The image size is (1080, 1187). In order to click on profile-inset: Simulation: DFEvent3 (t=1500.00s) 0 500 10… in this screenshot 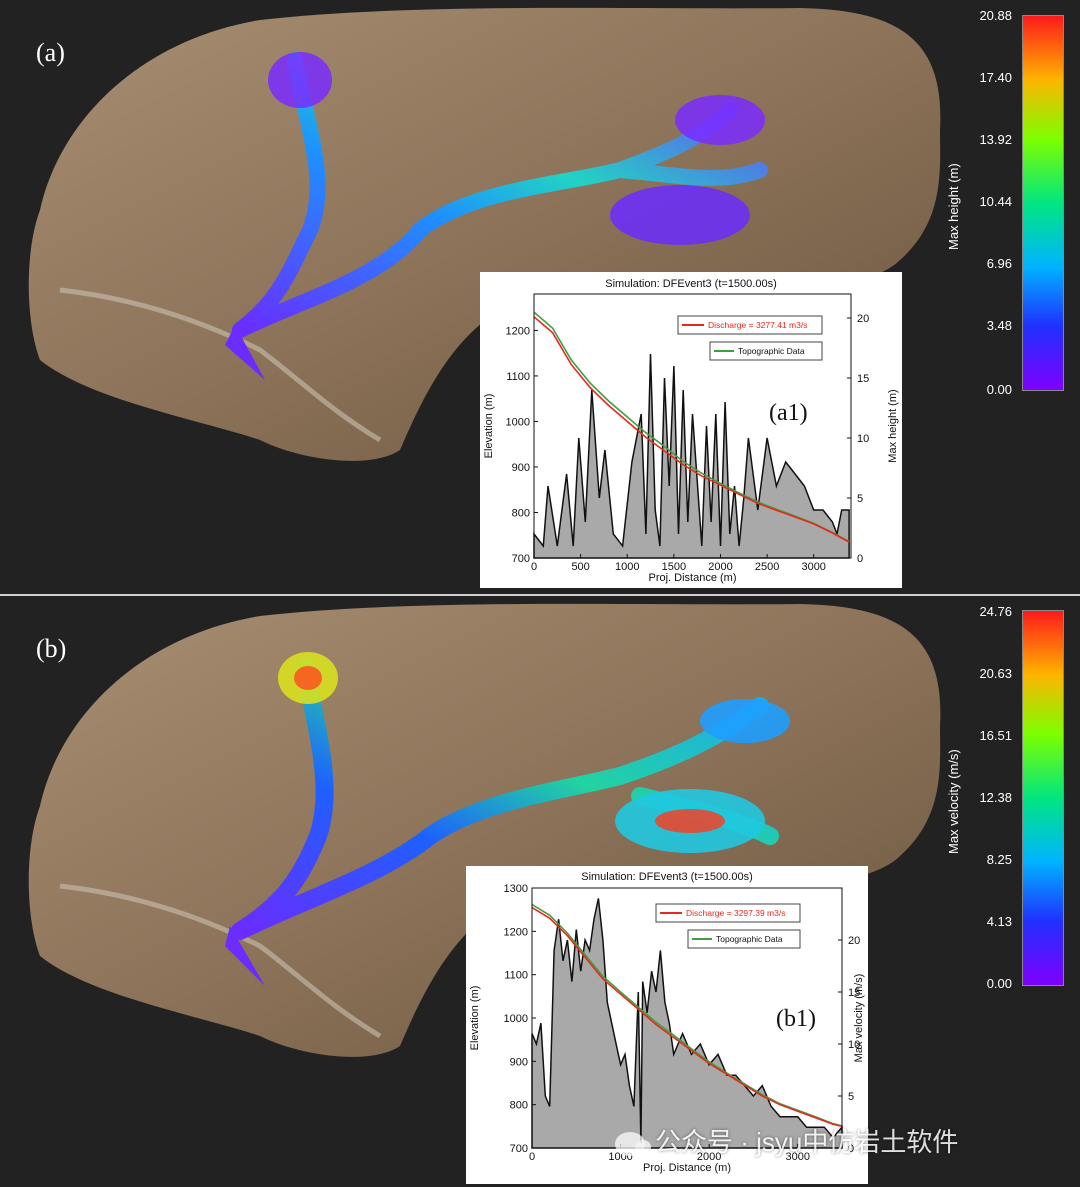, I will do `click(691, 430)`.